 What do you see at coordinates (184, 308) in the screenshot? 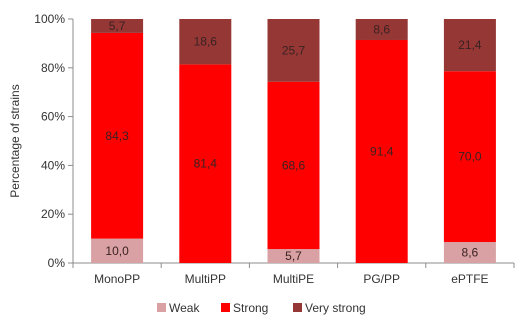
I see `legend-label: Weak` at bounding box center [184, 308].